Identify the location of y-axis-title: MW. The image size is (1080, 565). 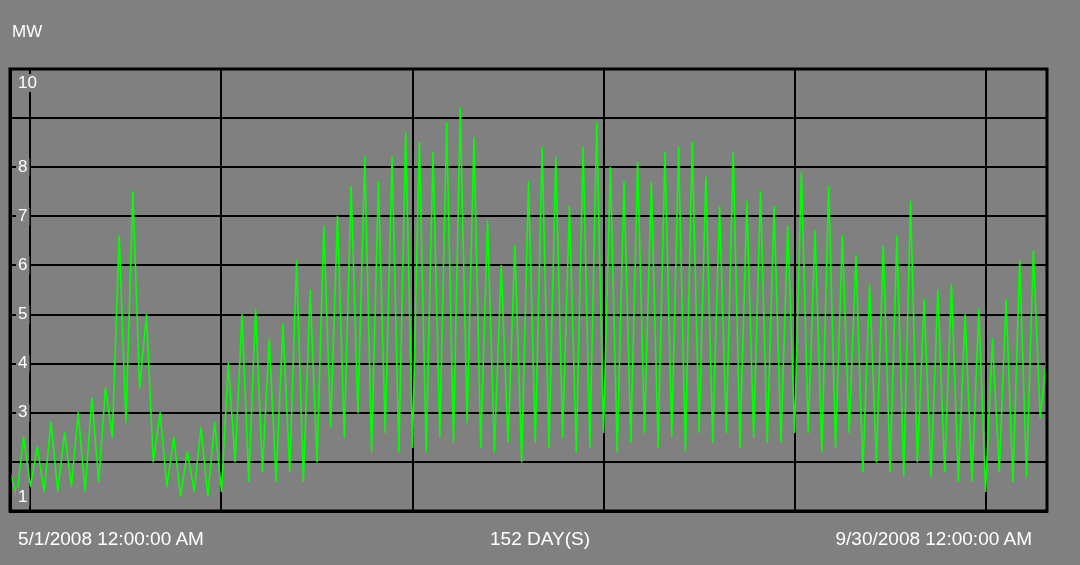
(27, 32).